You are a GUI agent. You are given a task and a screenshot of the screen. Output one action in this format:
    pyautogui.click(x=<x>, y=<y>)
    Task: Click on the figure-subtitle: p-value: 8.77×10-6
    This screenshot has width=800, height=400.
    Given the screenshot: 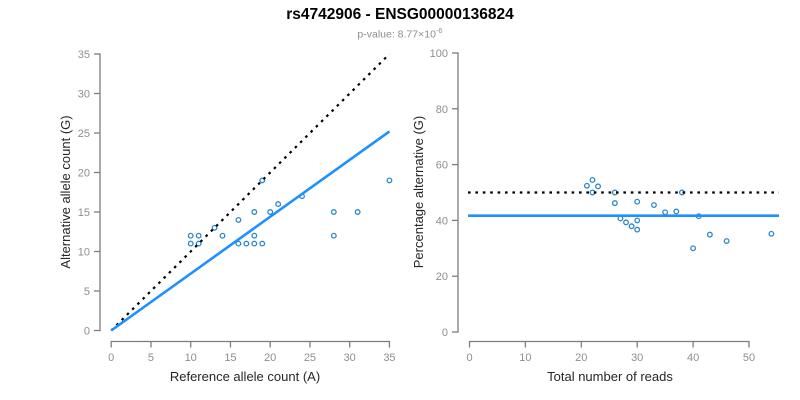 What is the action you would take?
    pyautogui.click(x=400, y=33)
    